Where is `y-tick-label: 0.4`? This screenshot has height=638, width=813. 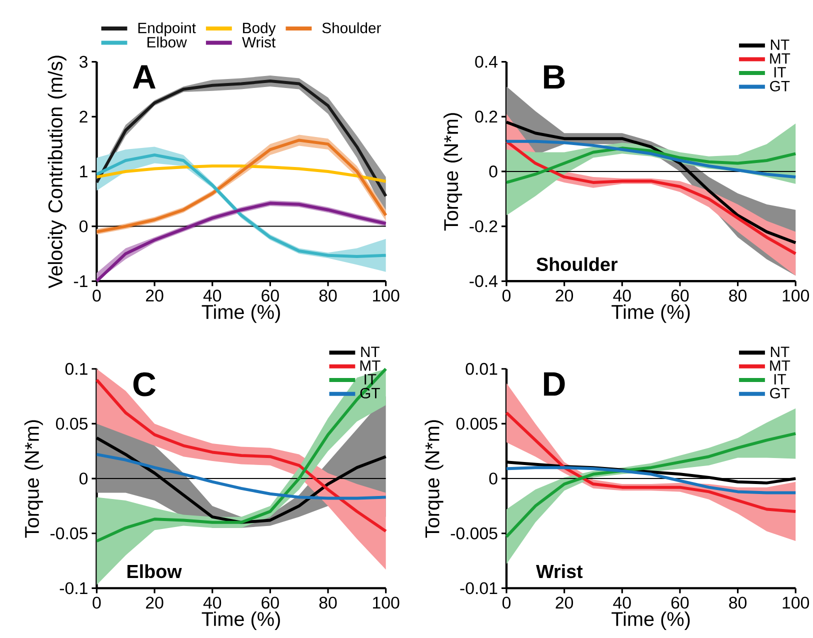
y-tick-label: 0.4 is located at coordinates (486, 62).